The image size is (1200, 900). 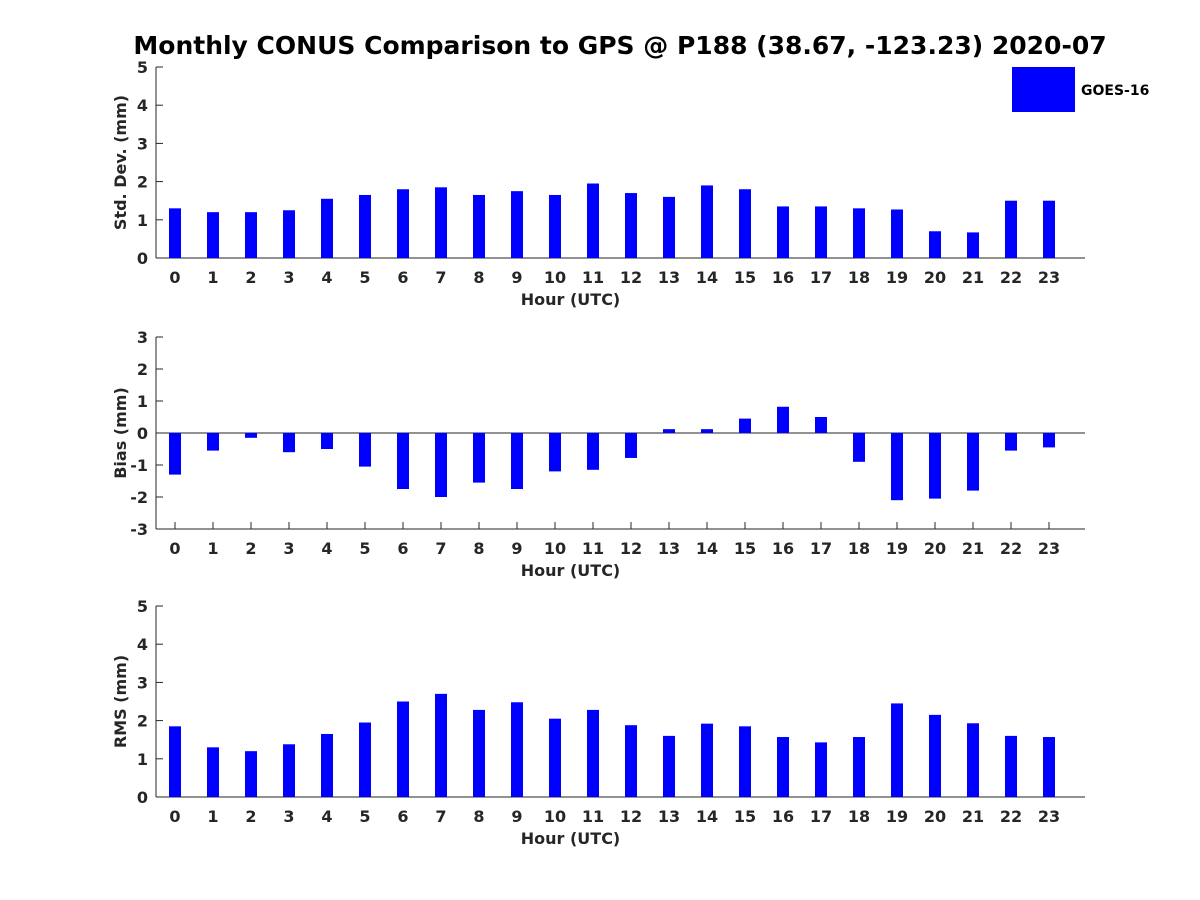 I want to click on x-tick-label: 13, so click(x=669, y=548).